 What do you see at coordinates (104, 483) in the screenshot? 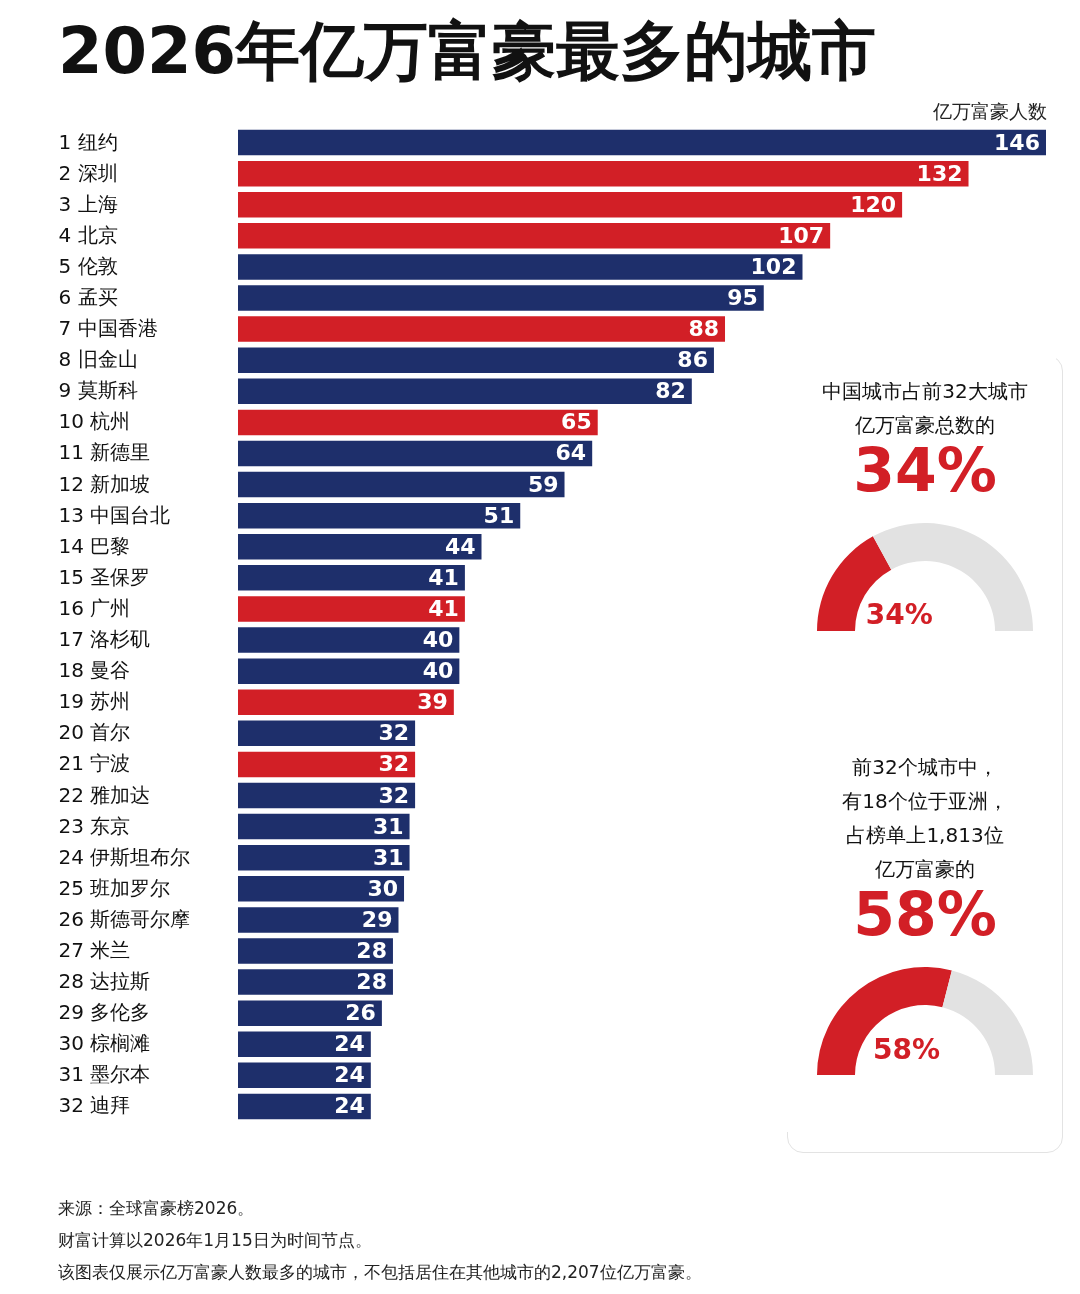
I see `y-tick-label: 12 新加坡` at bounding box center [104, 483].